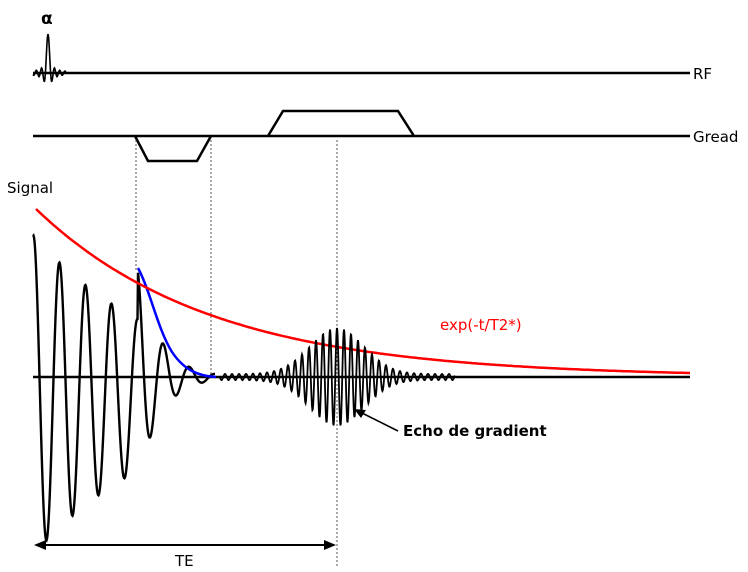 This screenshot has width=748, height=572. I want to click on alpha-label: α, so click(47, 19).